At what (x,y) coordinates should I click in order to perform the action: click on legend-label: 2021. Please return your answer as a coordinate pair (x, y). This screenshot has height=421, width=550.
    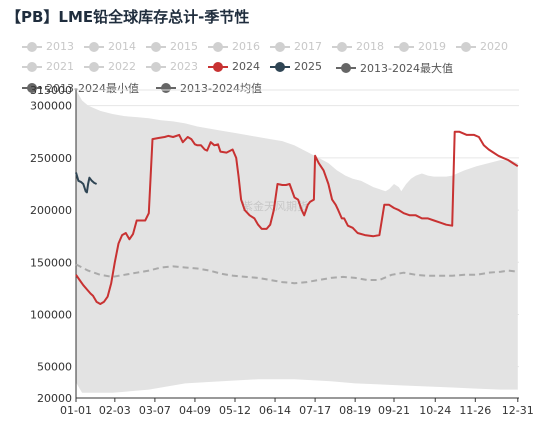
    Looking at the image, I should click on (60, 66).